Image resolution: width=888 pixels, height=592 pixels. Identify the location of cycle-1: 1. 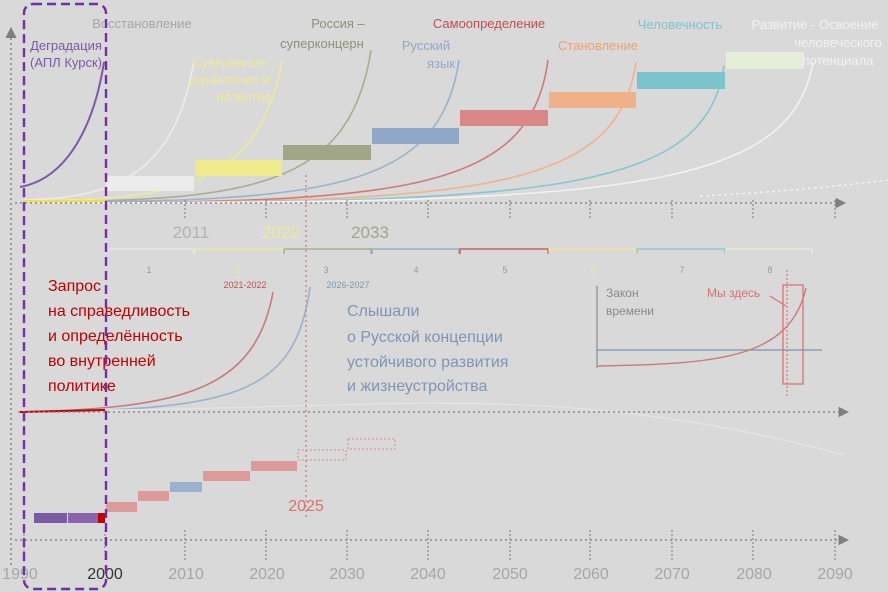
(148, 270).